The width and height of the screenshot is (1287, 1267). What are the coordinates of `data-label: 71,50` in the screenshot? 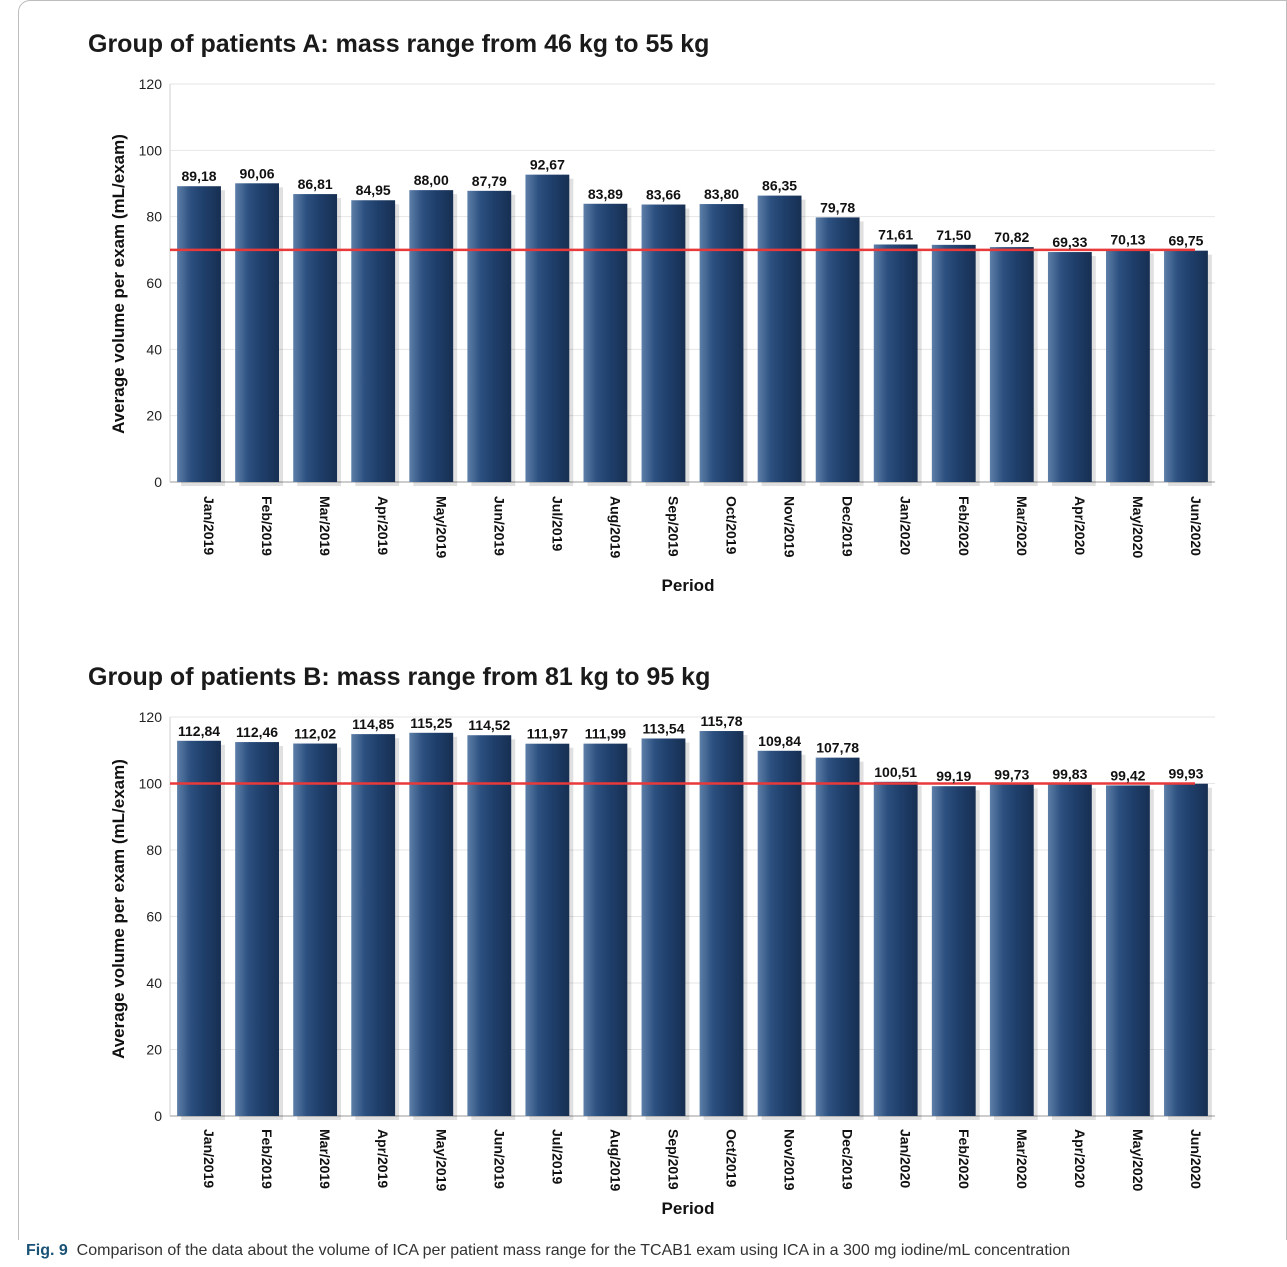 It's located at (953, 235).